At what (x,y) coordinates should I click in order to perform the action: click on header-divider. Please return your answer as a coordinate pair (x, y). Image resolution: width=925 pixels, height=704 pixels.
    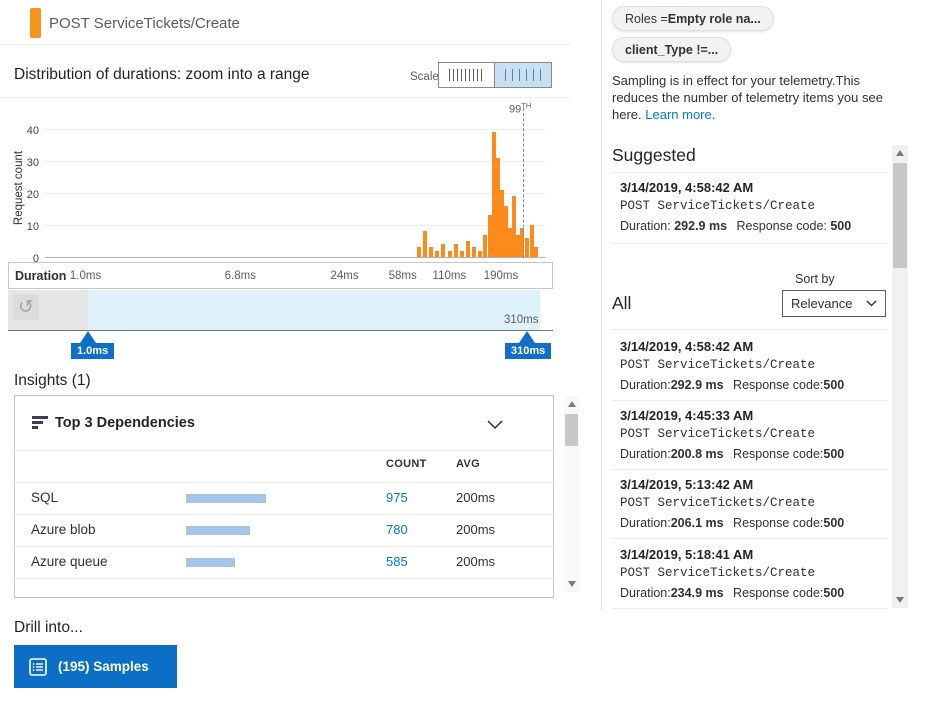
    Looking at the image, I should click on (285, 44).